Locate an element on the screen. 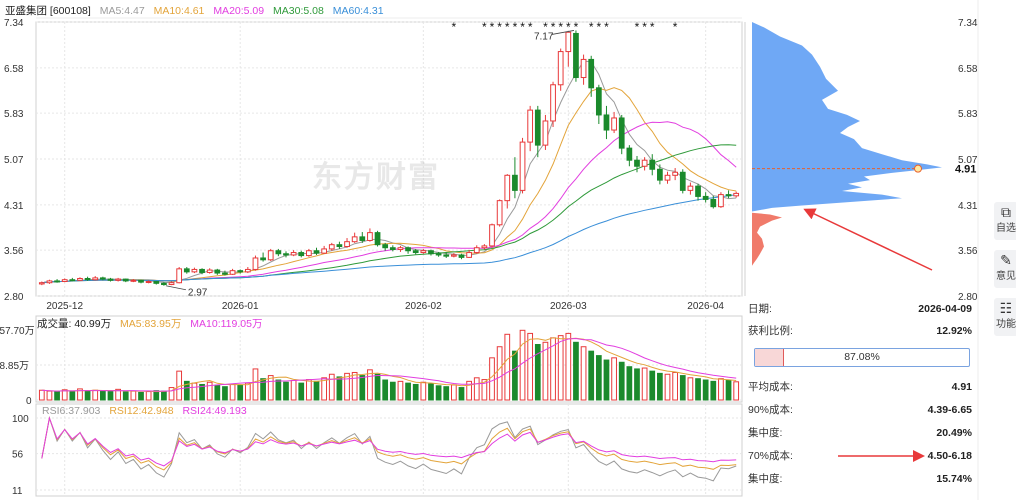  low-price-label: 2.97 is located at coordinates (198, 293).